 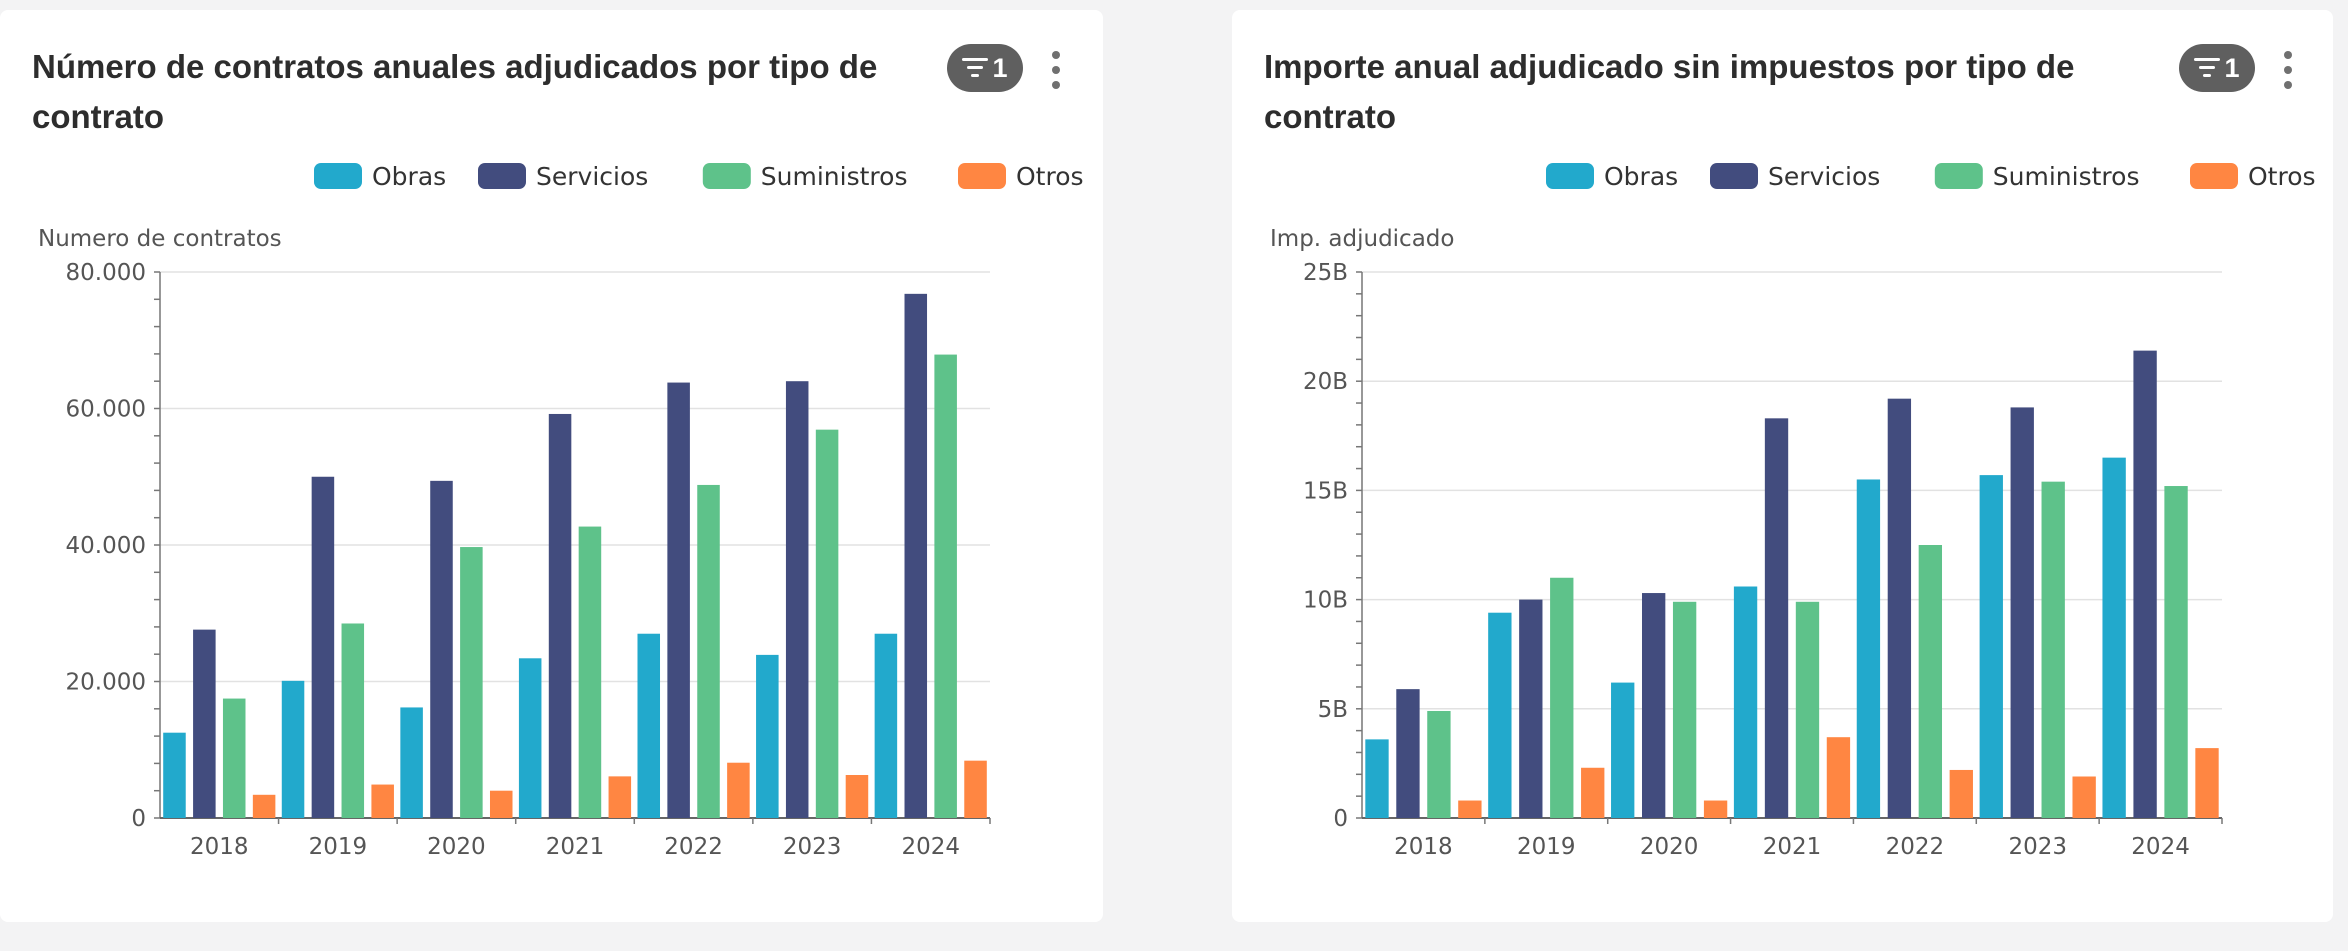 I want to click on x-tick-label: 2021, so click(x=1792, y=847).